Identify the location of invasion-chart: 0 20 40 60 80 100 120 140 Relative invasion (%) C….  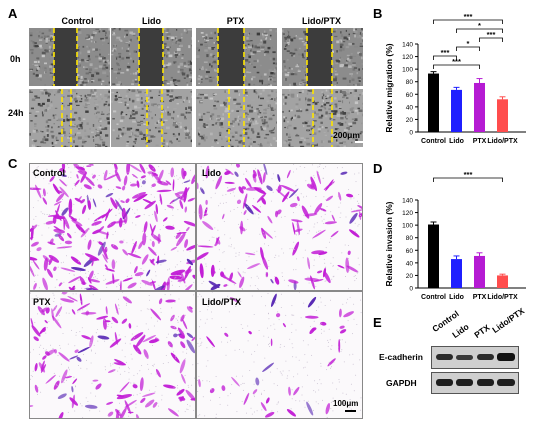
(455, 235).